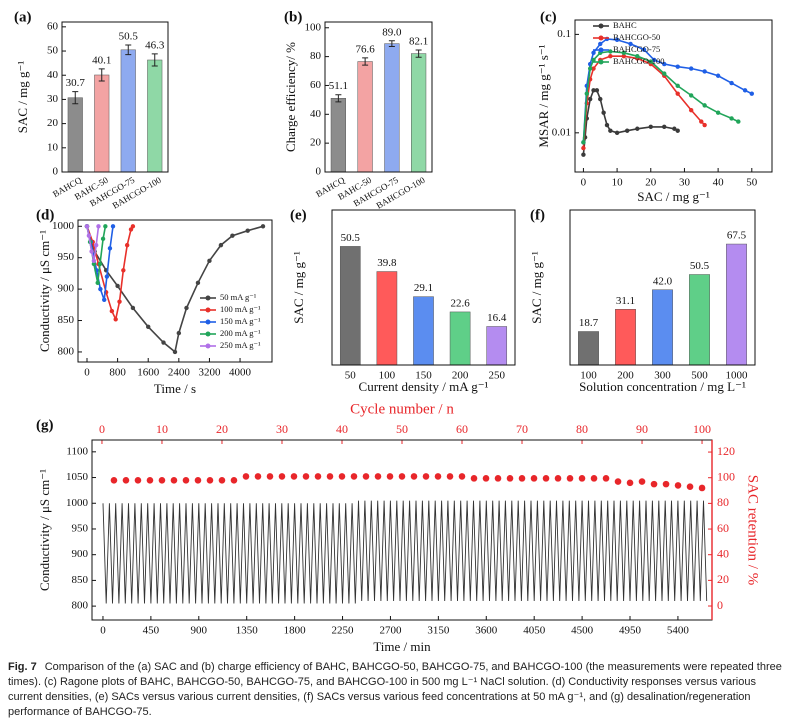 This screenshot has height=724, width=796. What do you see at coordinates (582, 429) in the screenshot?
I see `x2-tick-label: 80` at bounding box center [582, 429].